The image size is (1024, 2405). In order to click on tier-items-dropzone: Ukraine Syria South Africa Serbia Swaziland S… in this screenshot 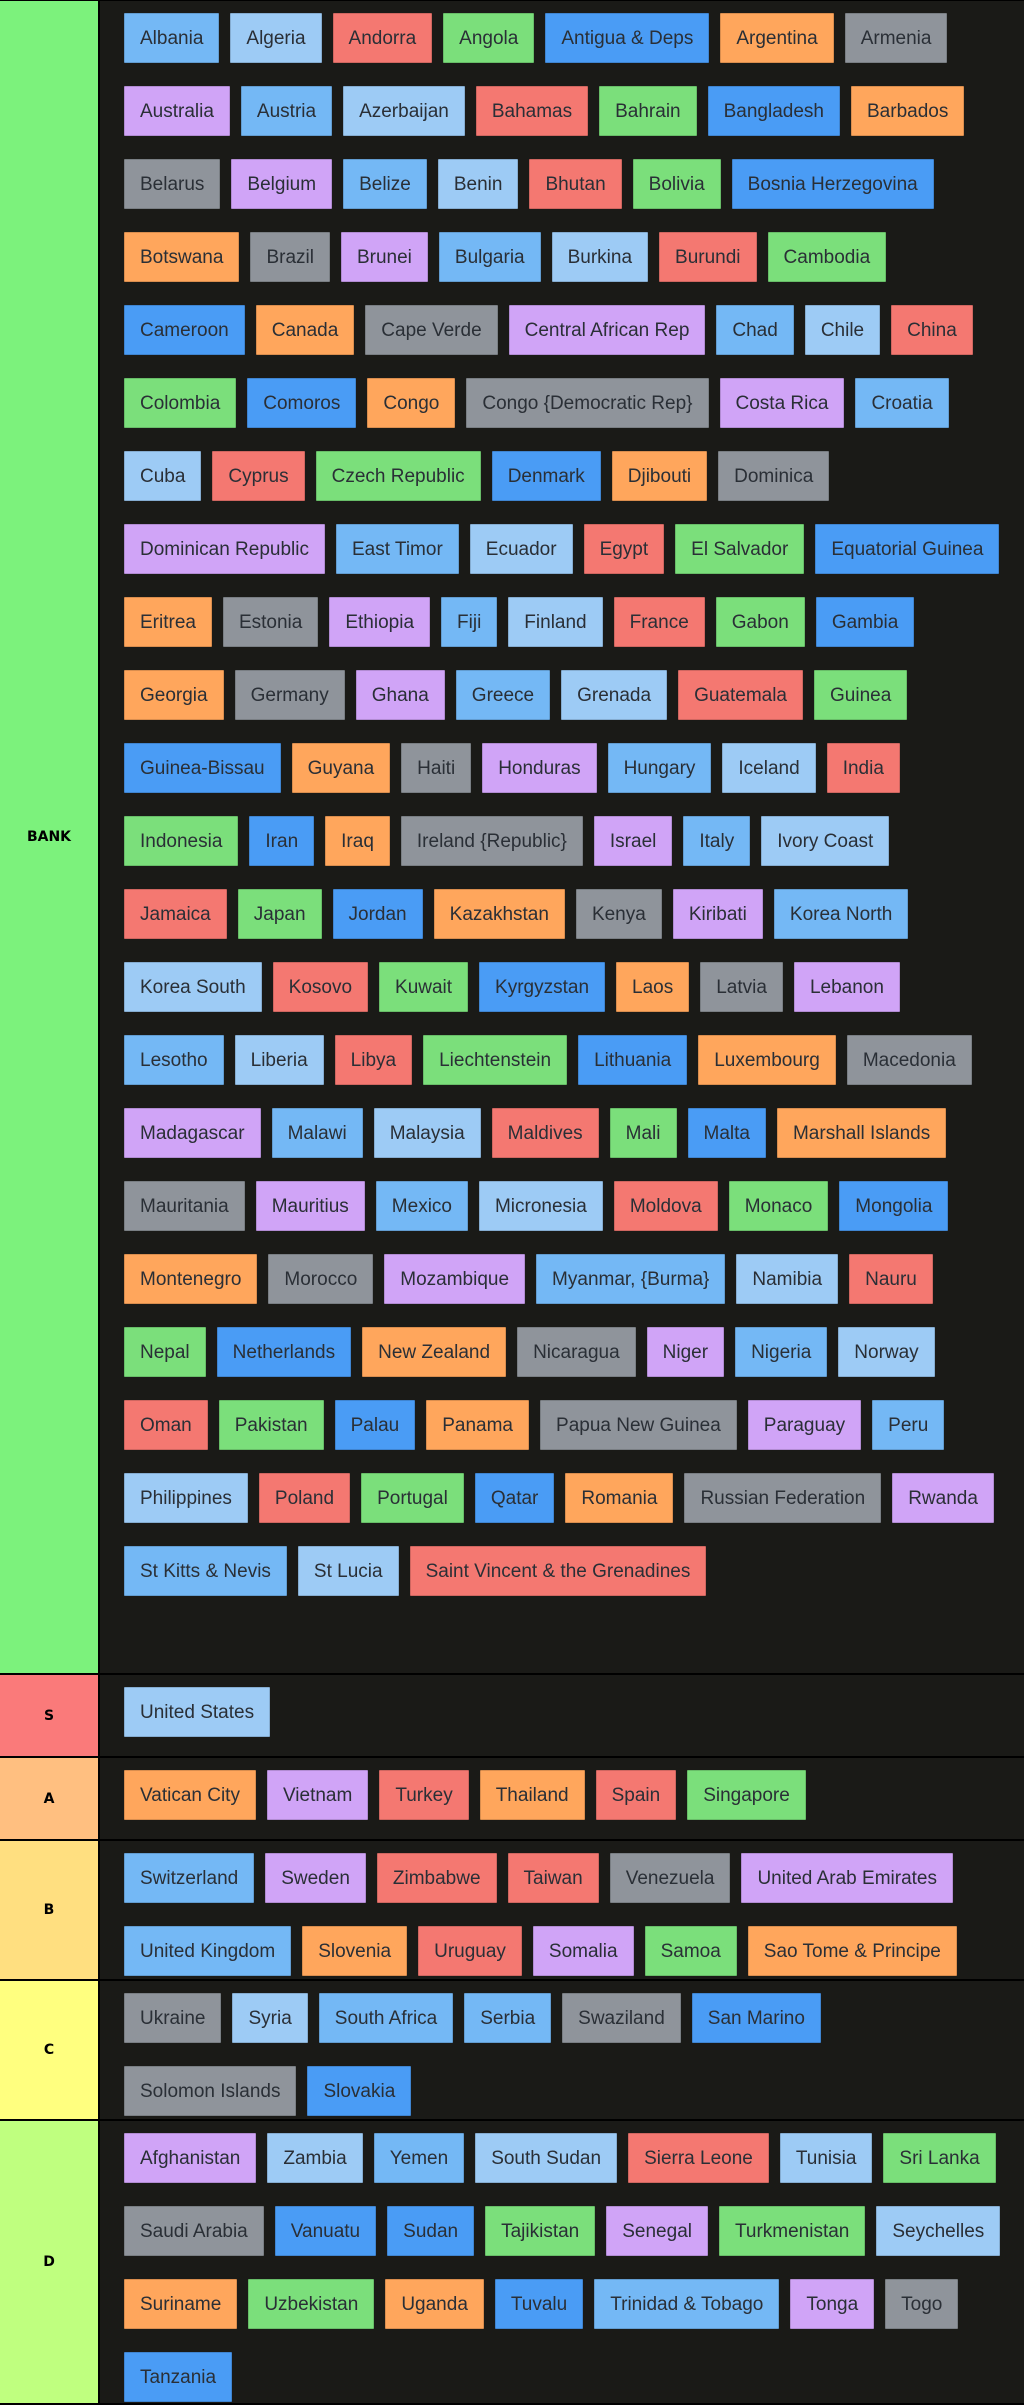, I will do `click(562, 2050)`.